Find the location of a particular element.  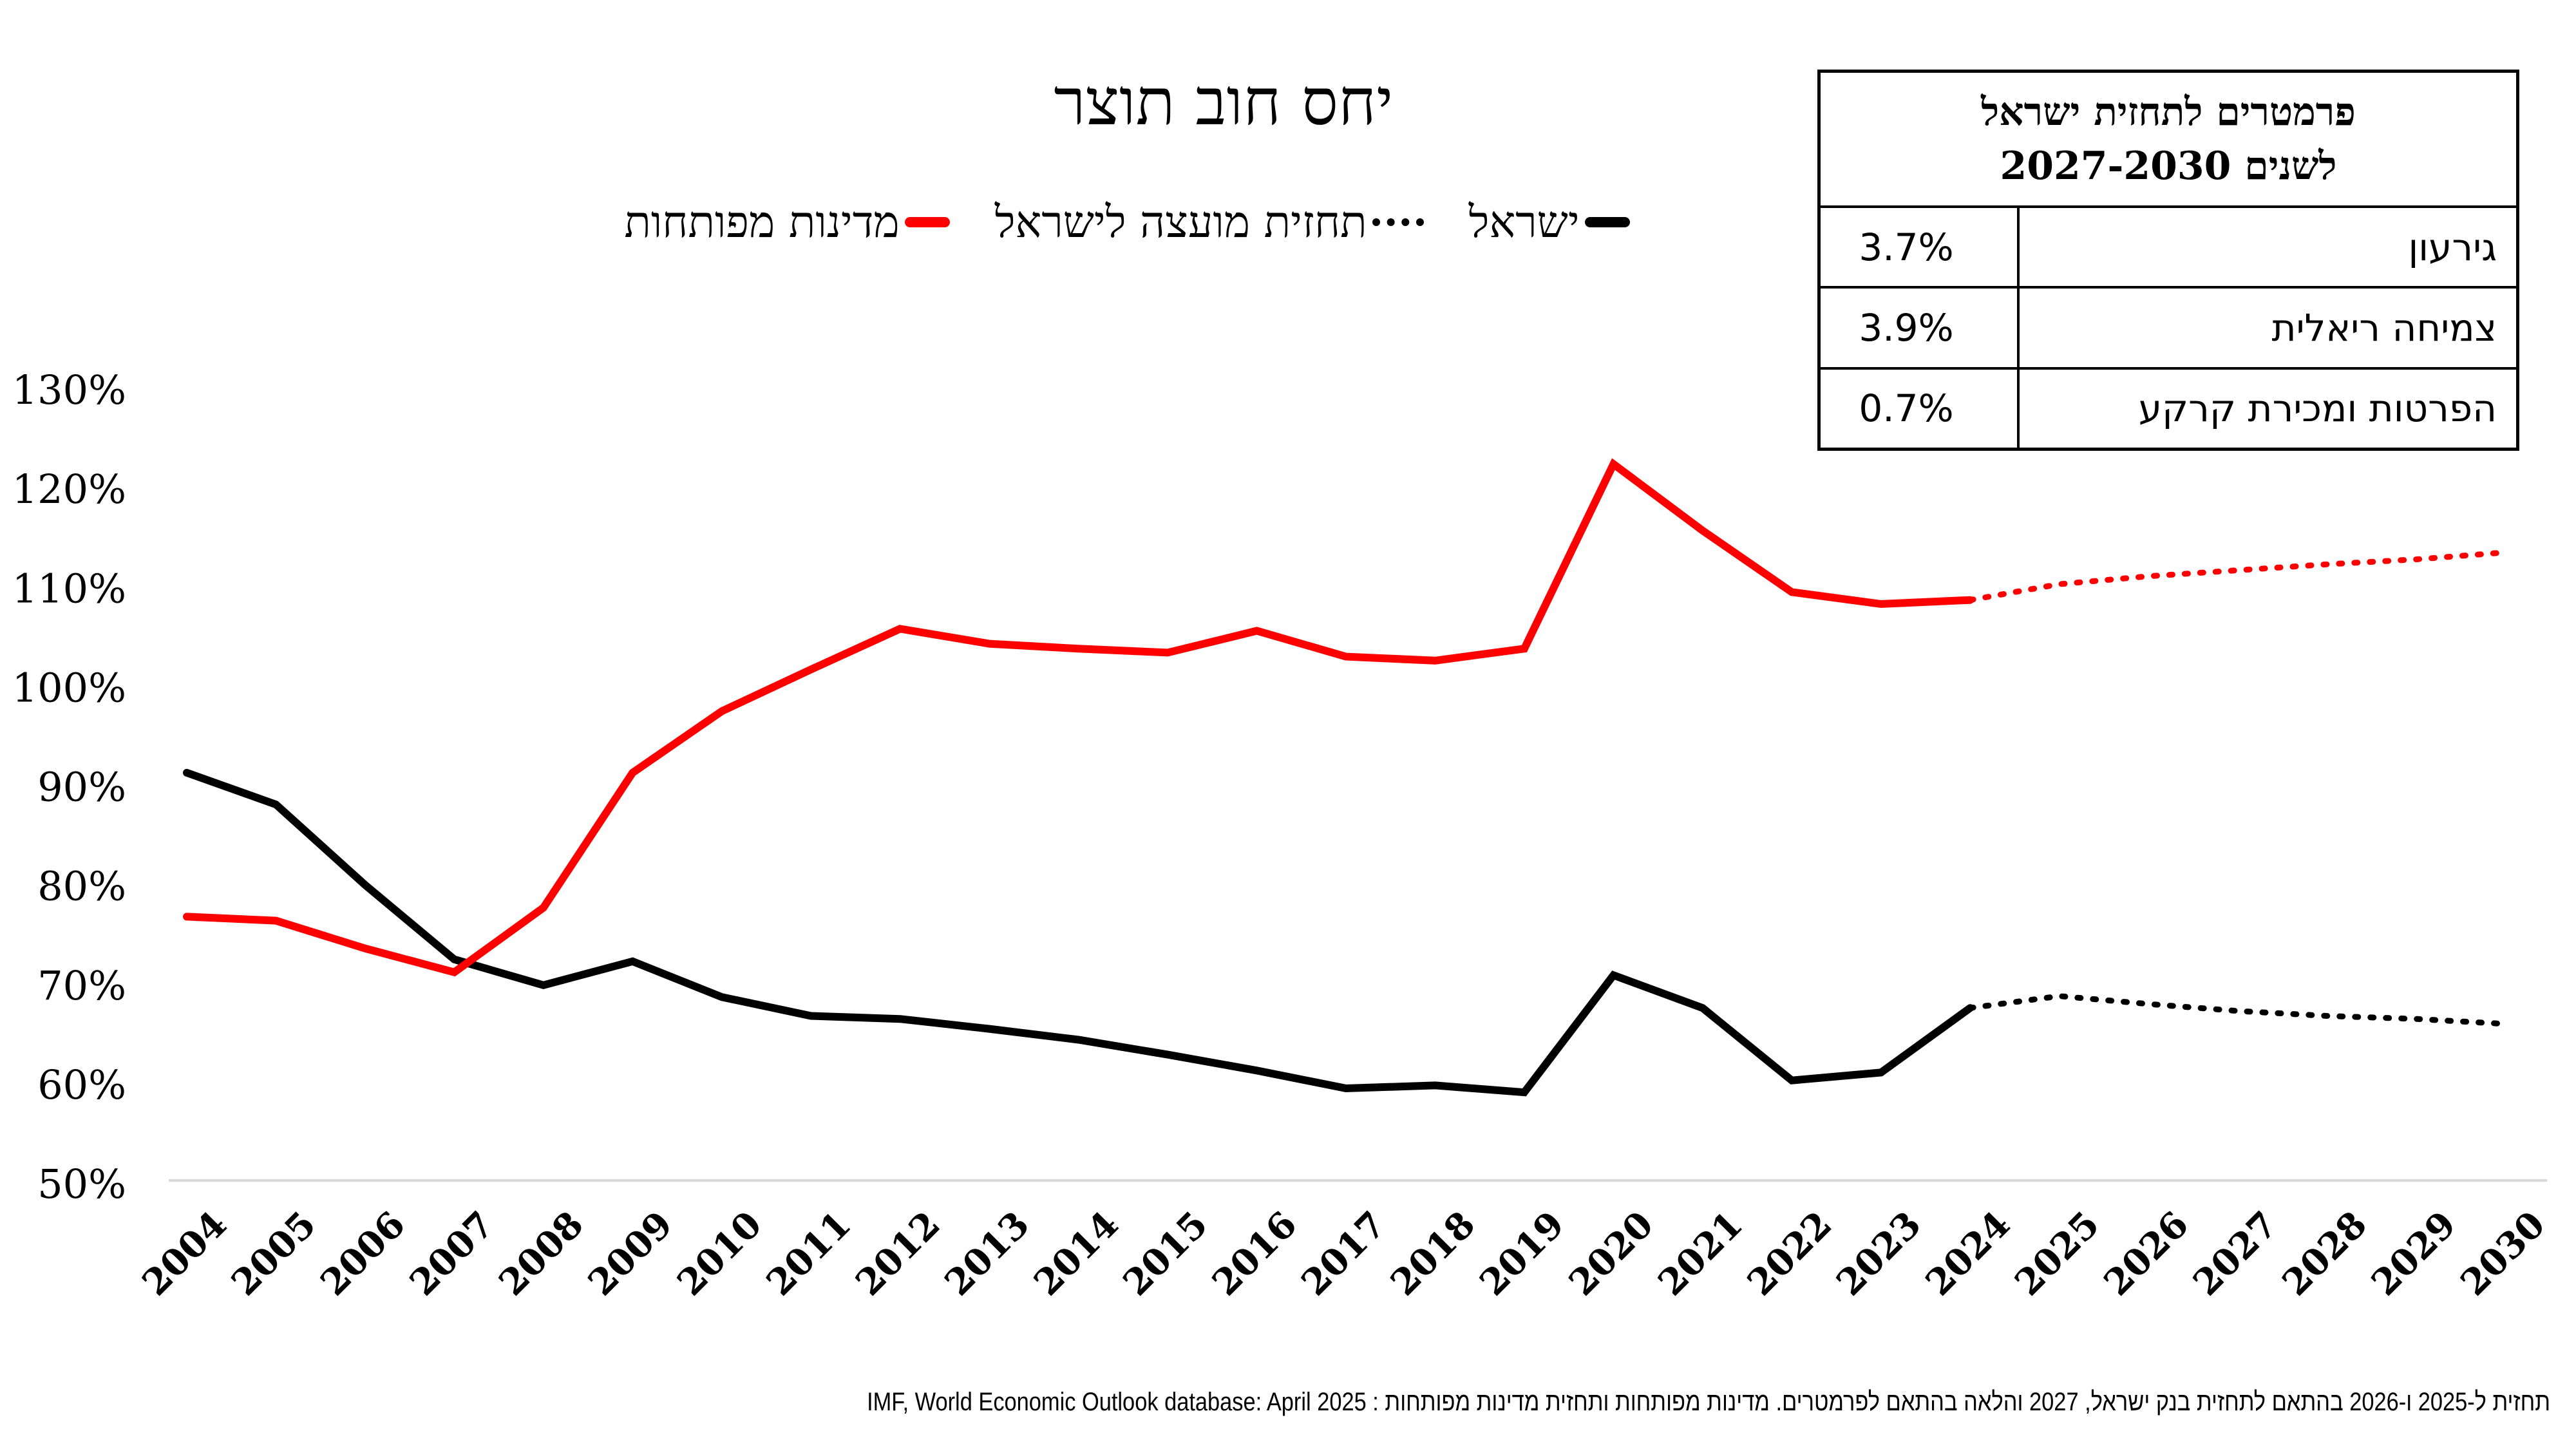

parameters-table-header-line2: לשנים 2027-2030 is located at coordinates (2168, 167).